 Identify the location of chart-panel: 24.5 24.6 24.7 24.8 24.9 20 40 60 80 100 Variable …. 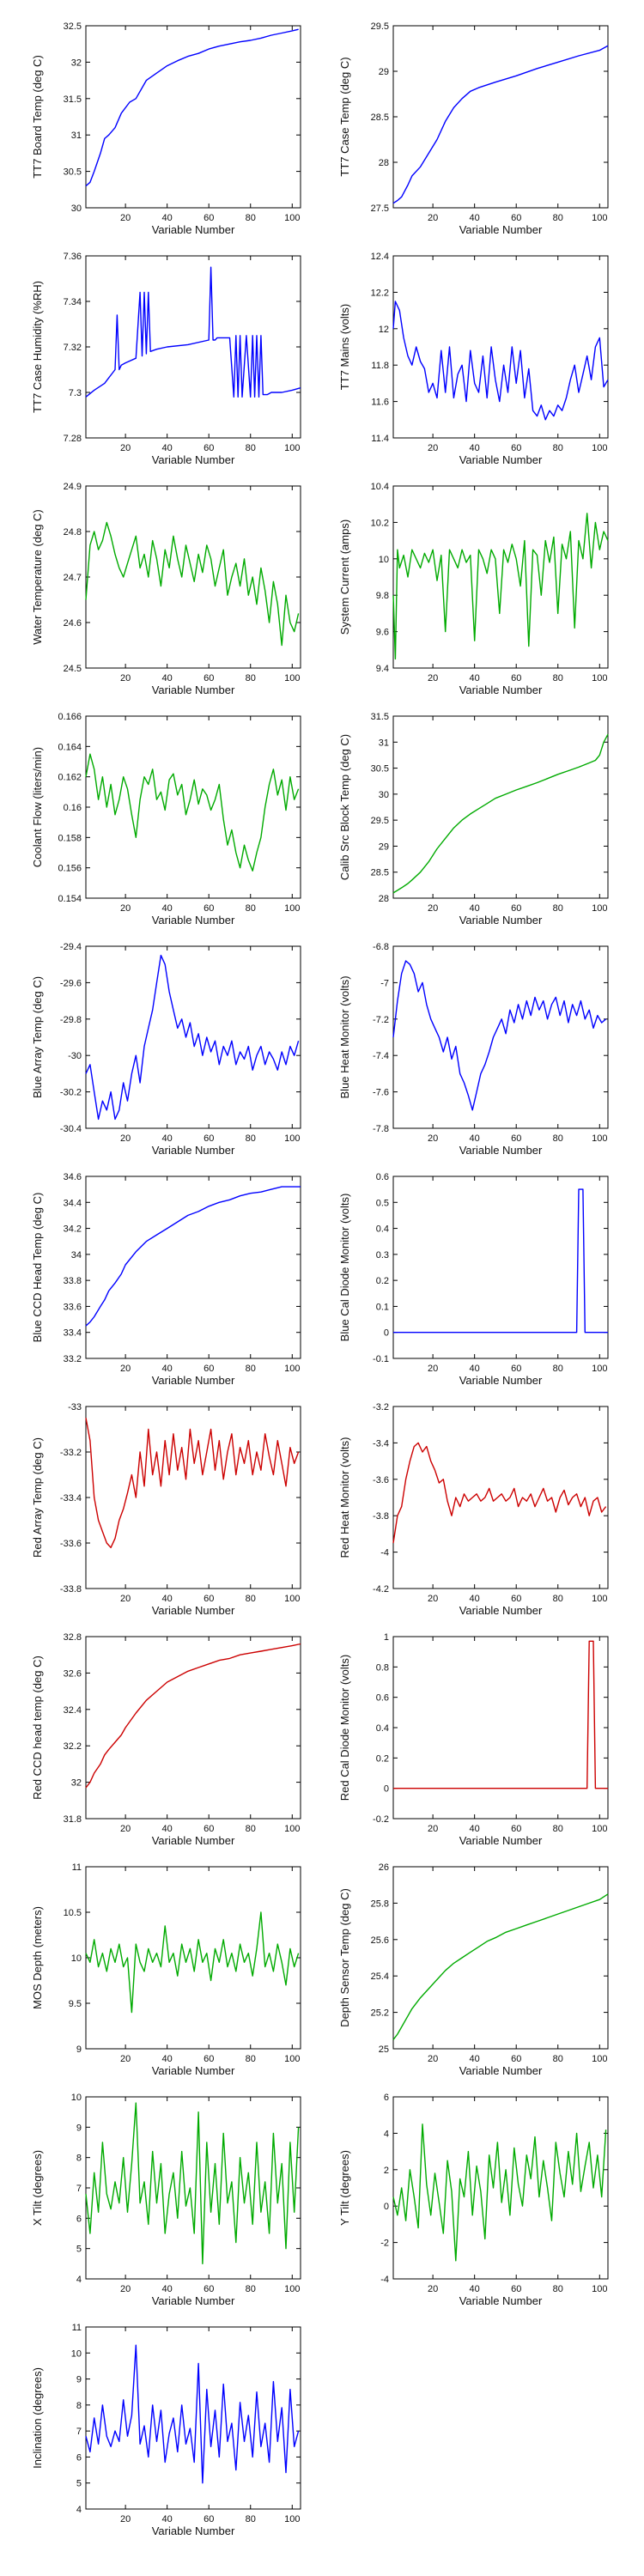
(166, 589).